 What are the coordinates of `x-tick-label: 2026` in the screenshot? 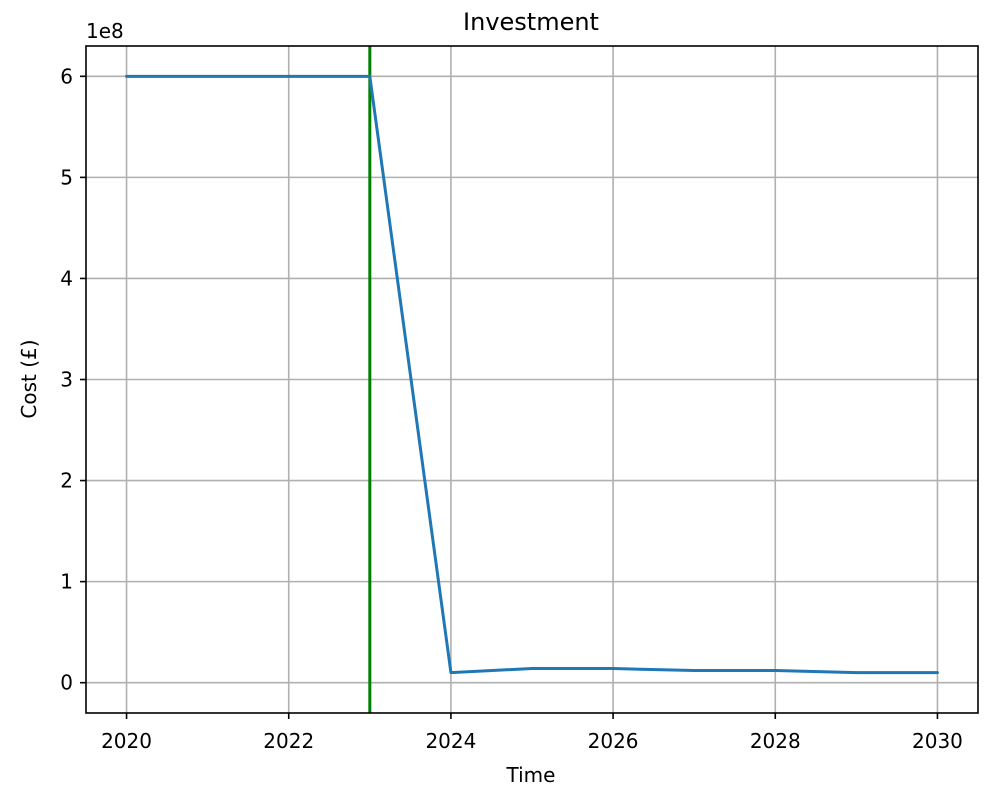 It's located at (613, 741).